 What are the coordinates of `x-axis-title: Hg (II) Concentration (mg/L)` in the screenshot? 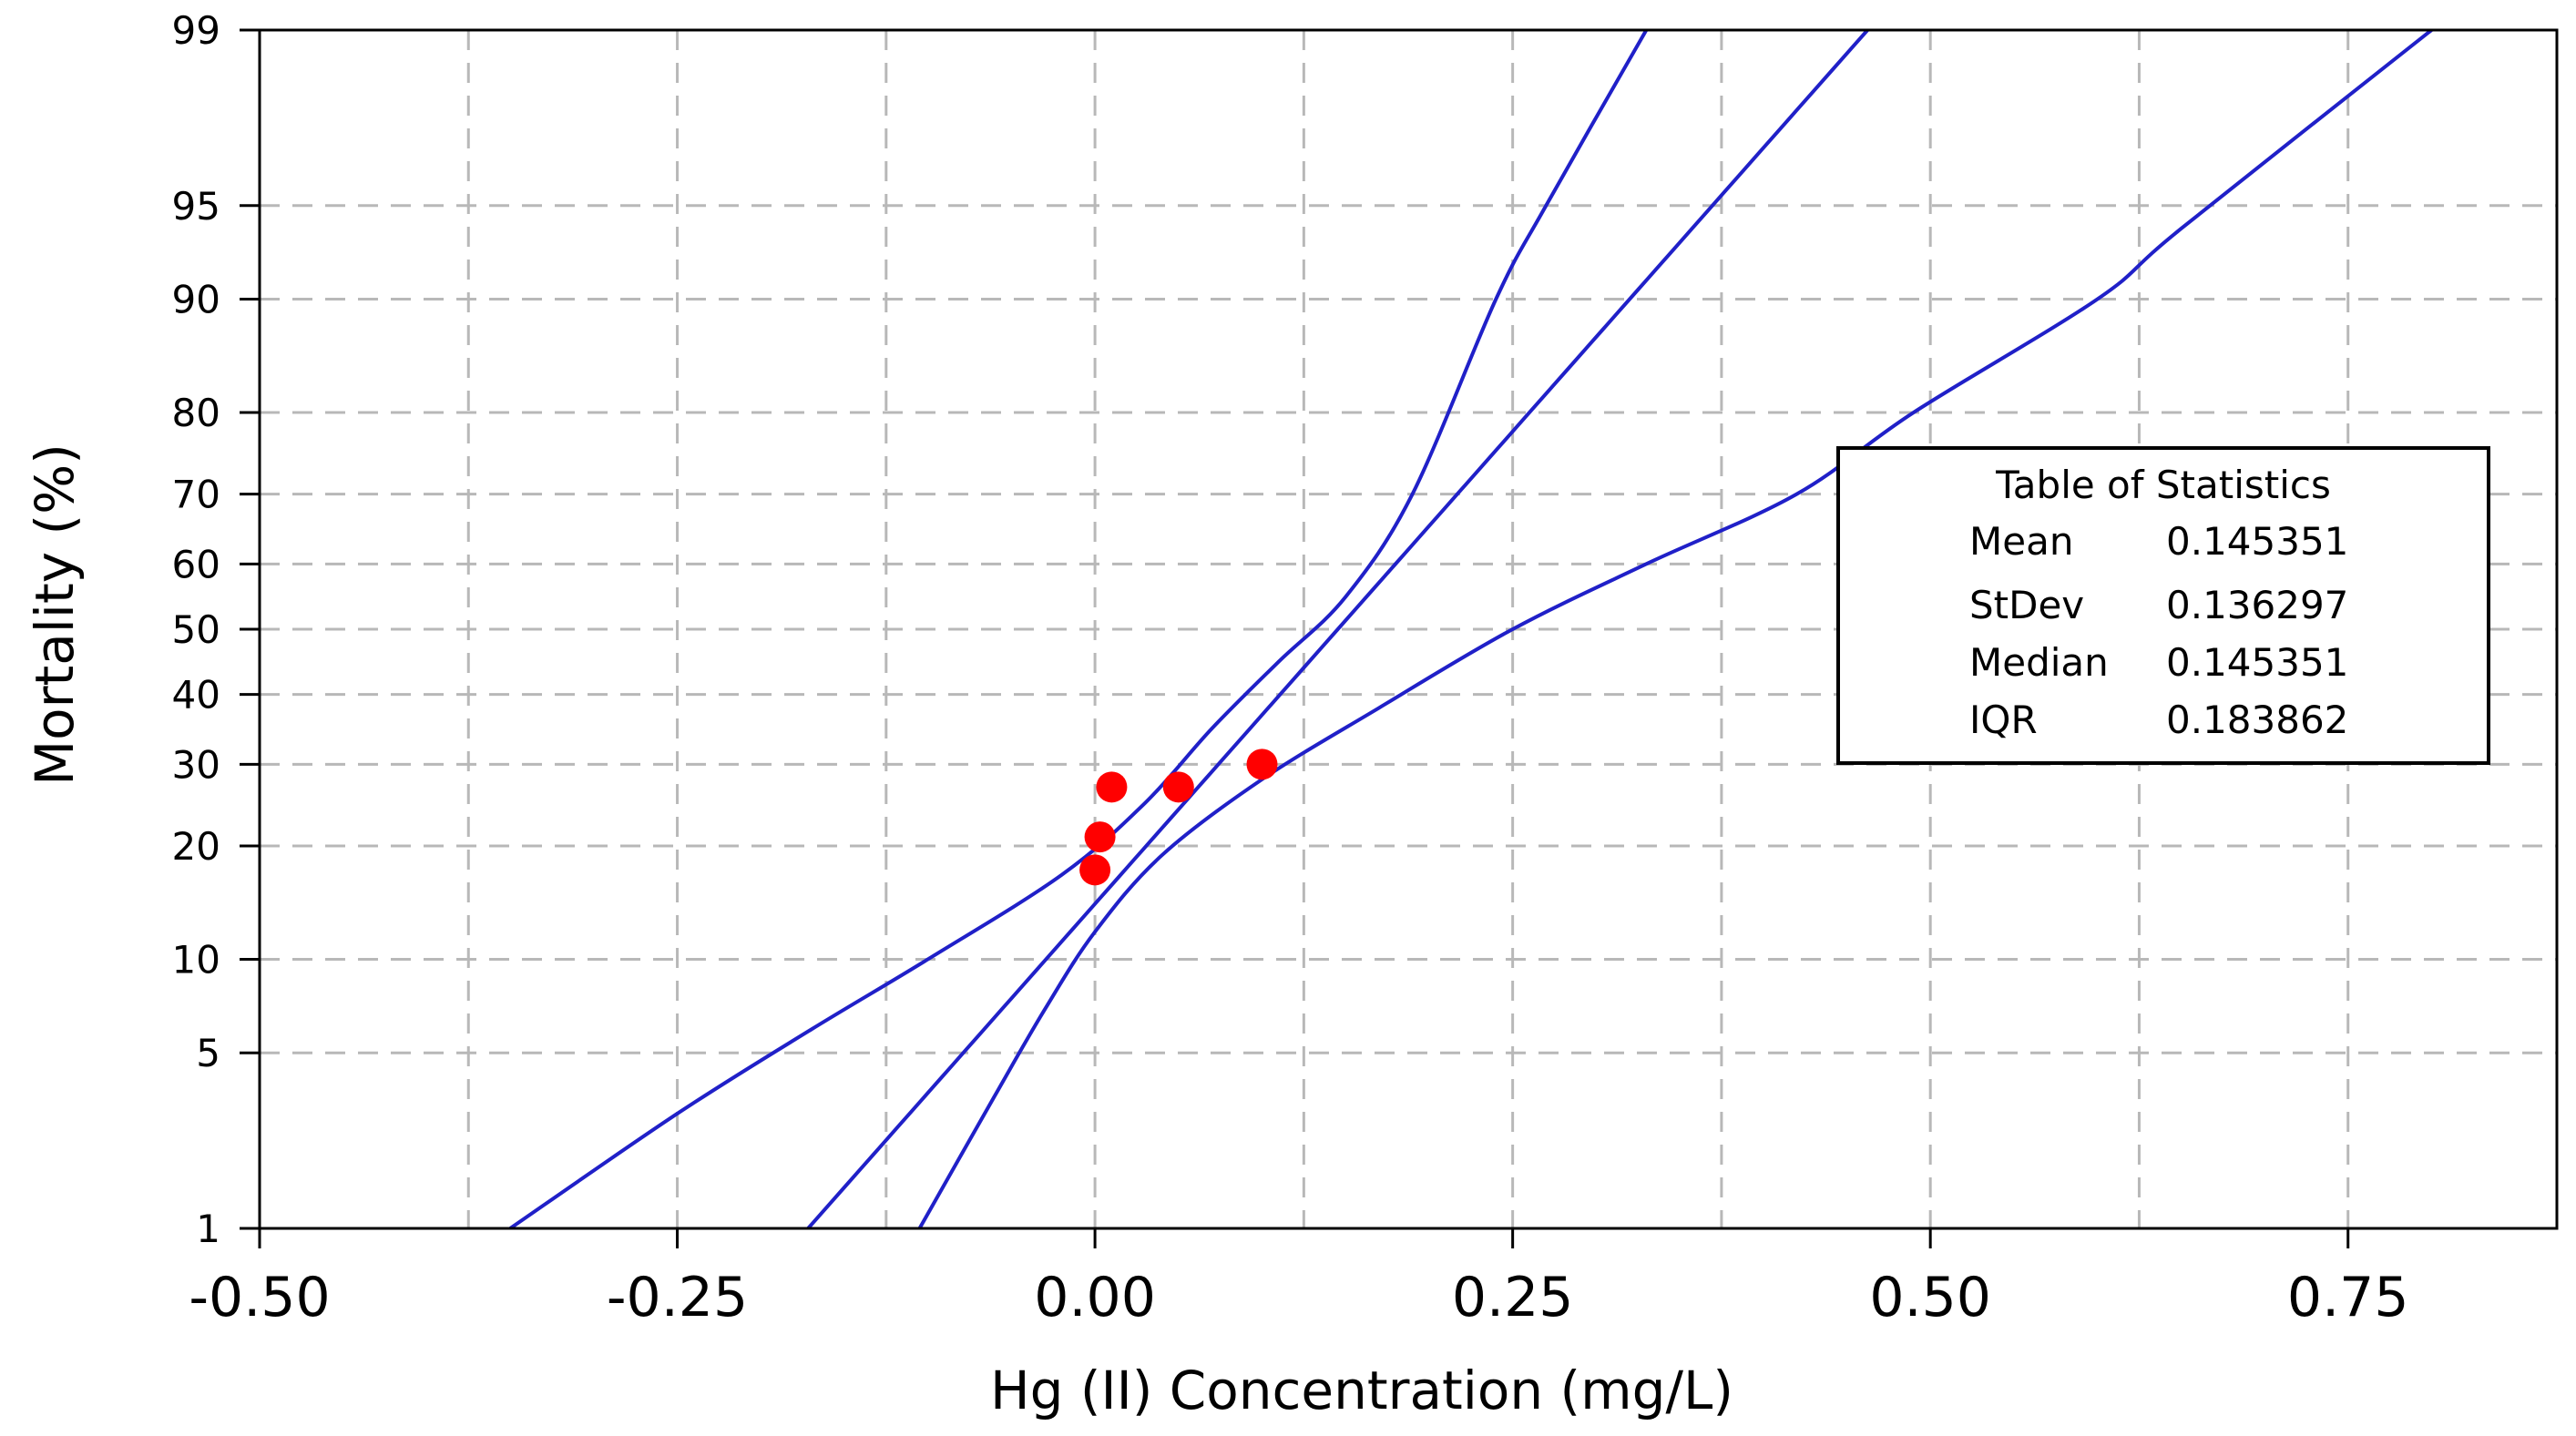 It's located at (1361, 1390).